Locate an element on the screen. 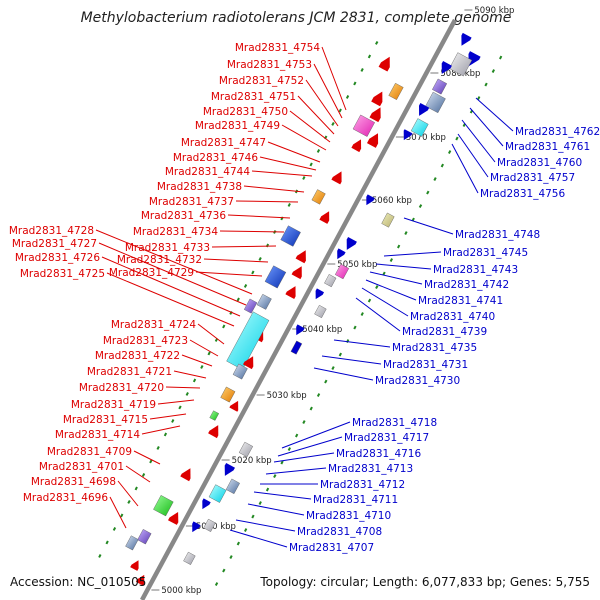  gene-label-mrad2831_4732: Mrad2831_4732 is located at coordinates (159, 260).